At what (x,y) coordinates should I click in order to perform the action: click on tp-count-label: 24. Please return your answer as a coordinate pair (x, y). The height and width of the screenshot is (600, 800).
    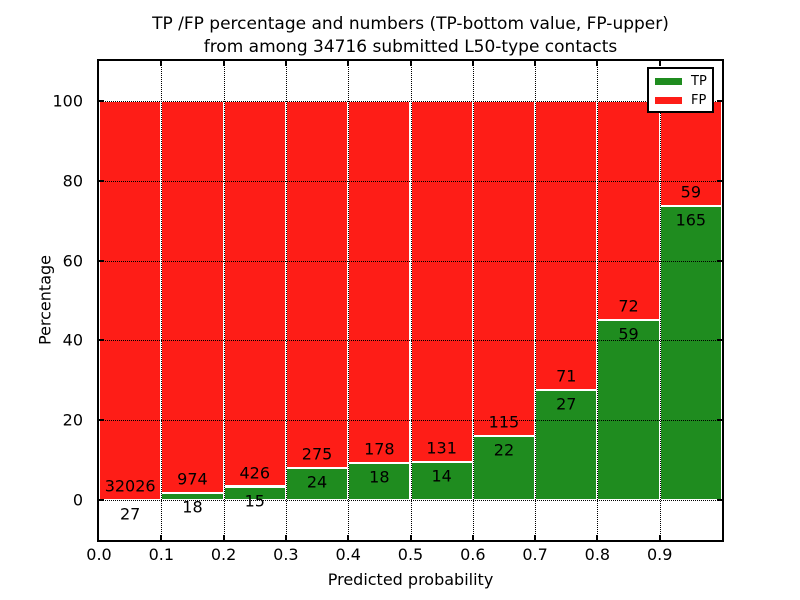
    Looking at the image, I should click on (317, 482).